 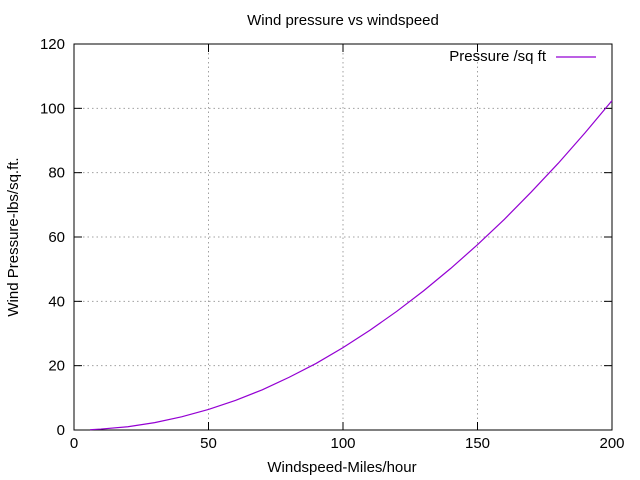 What do you see at coordinates (61, 430) in the screenshot?
I see `y-tick-label: 0` at bounding box center [61, 430].